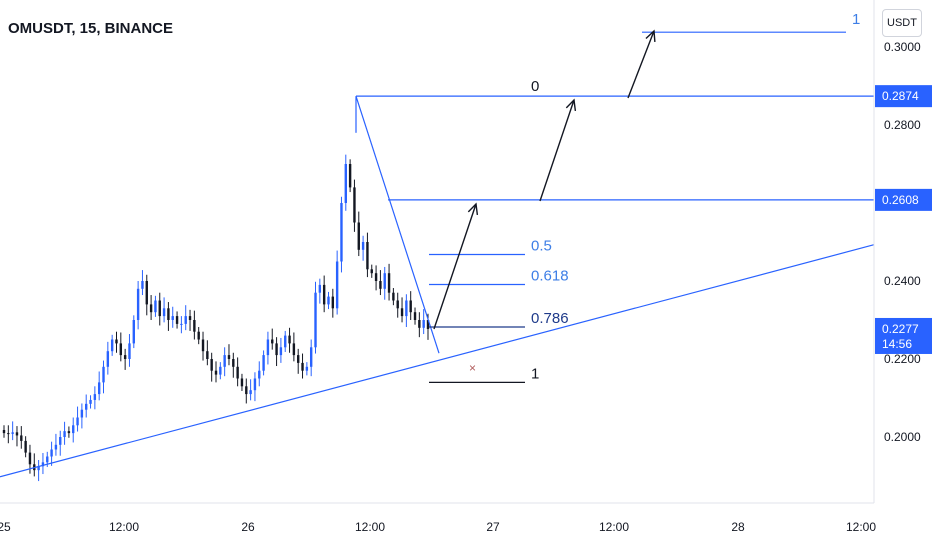 The height and width of the screenshot is (550, 932). What do you see at coordinates (897, 344) in the screenshot?
I see `price-tag-timer: 14:56` at bounding box center [897, 344].